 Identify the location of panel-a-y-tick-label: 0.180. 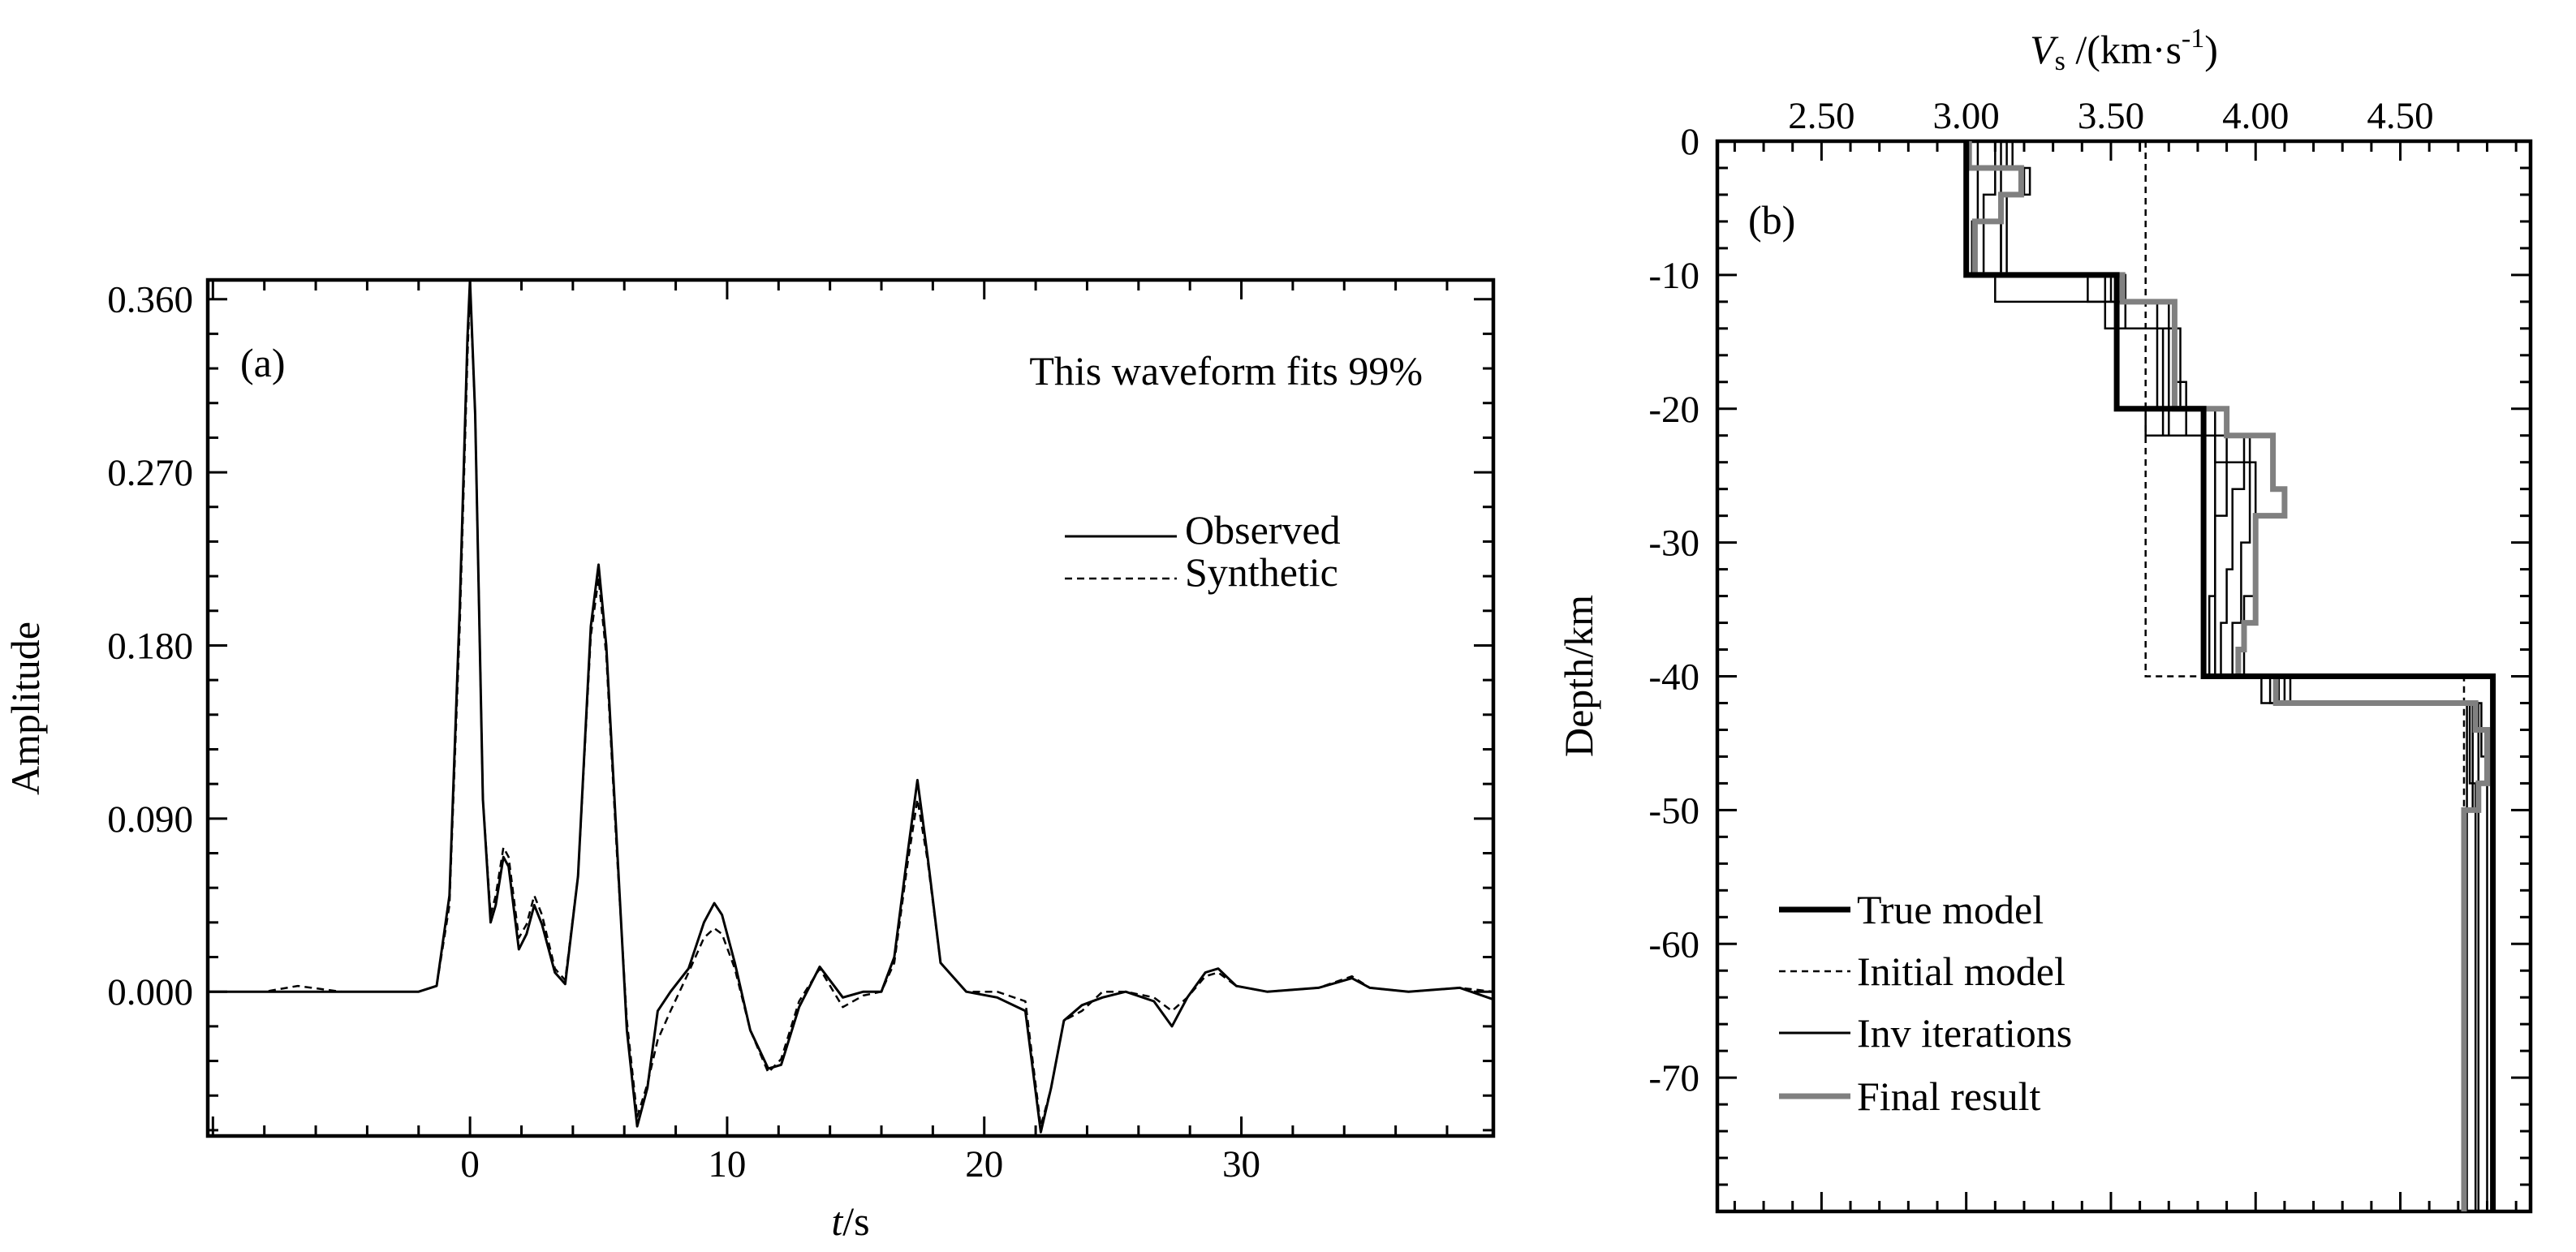
(150, 646).